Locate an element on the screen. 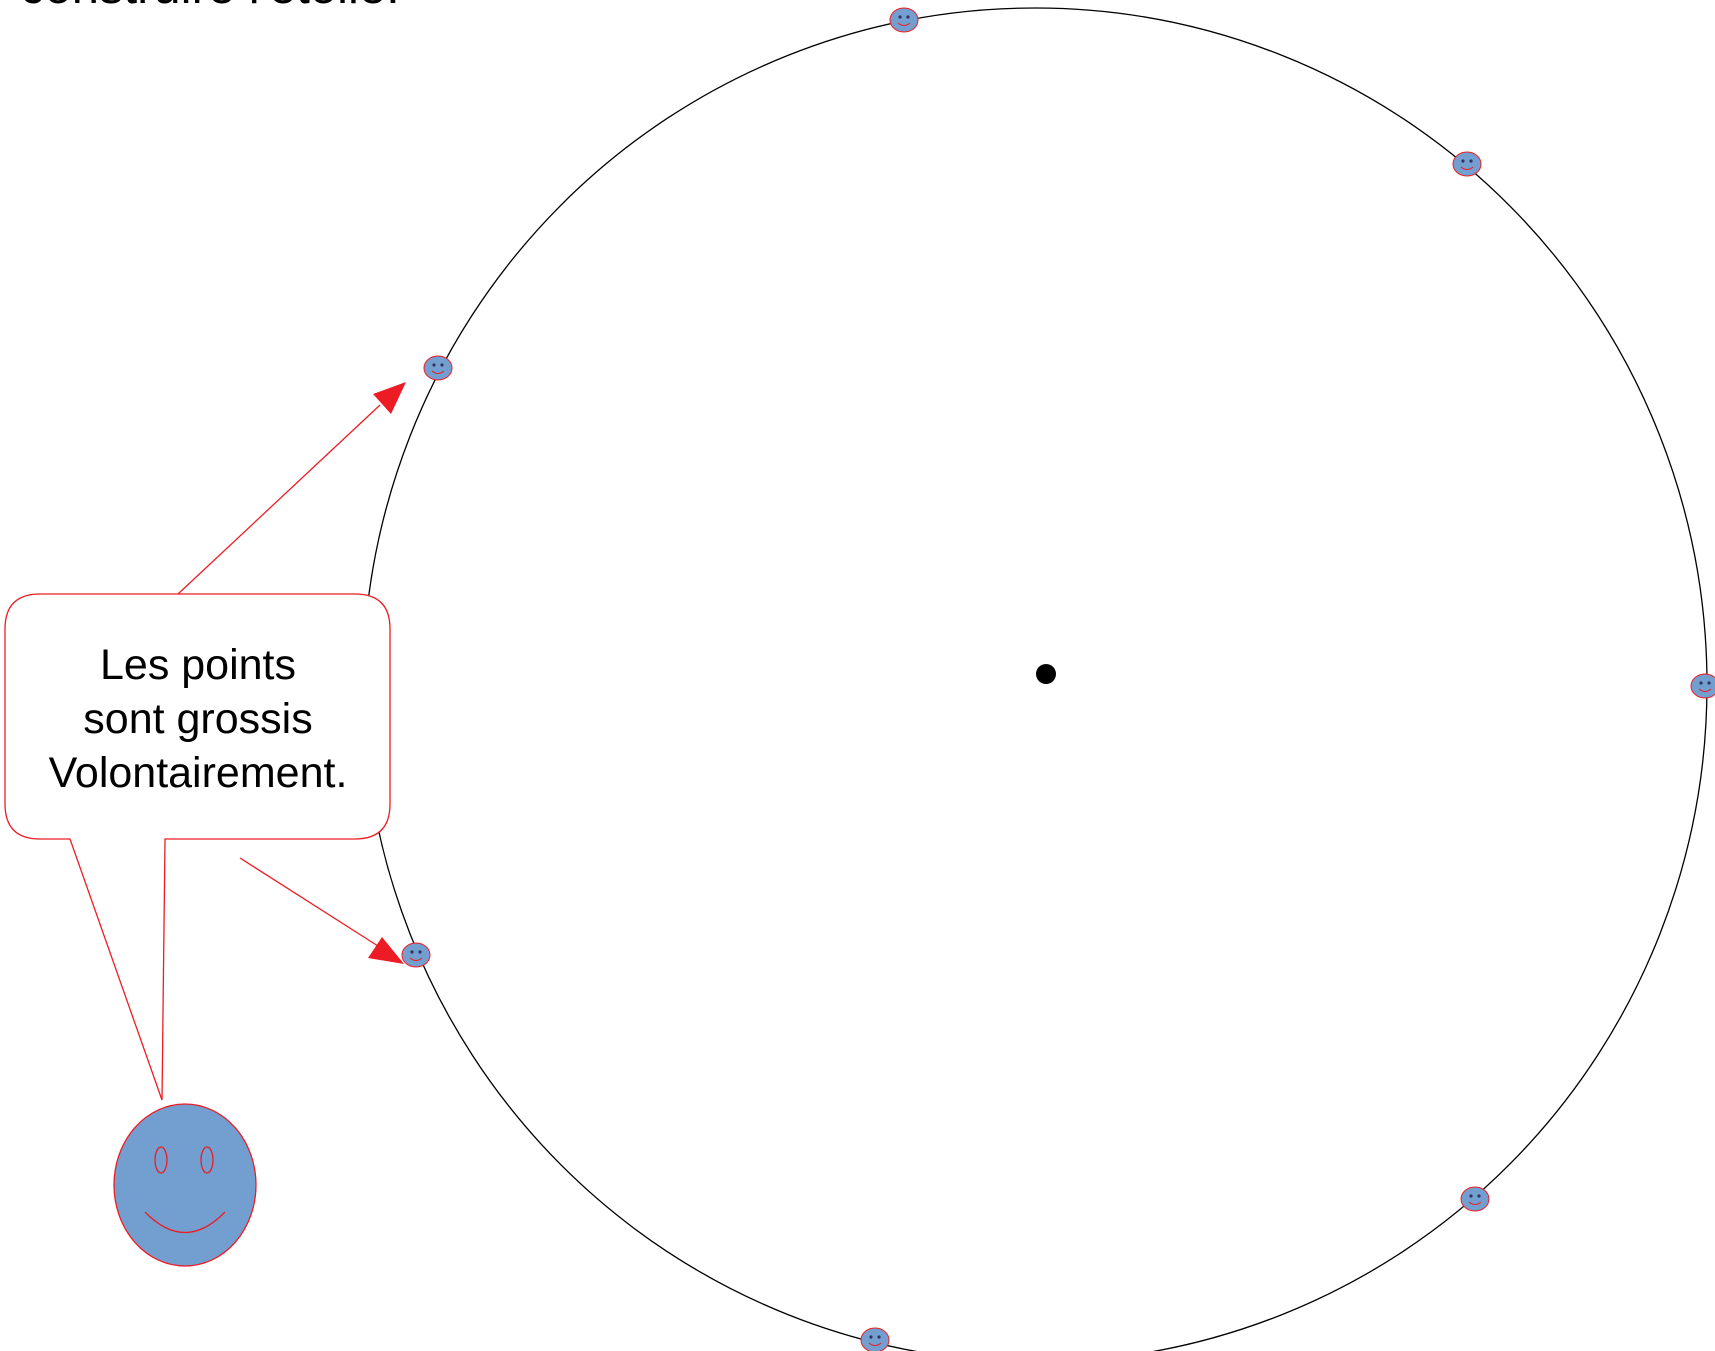 This screenshot has width=1715, height=1351. callout-line-1: Les points is located at coordinates (198, 665).